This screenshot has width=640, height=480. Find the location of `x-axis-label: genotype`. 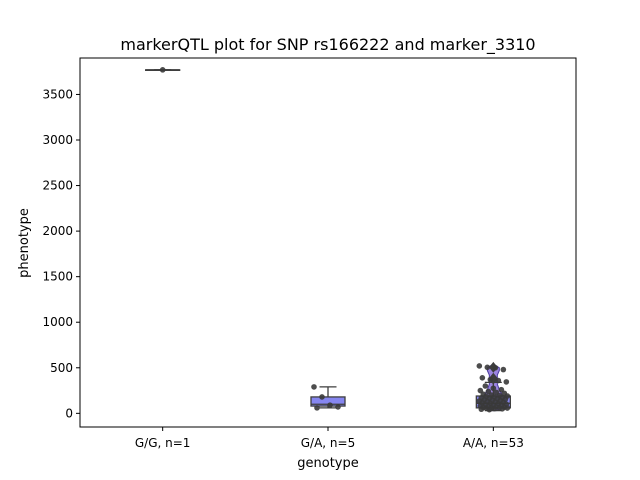

x-axis-label: genotype is located at coordinates (327, 463).